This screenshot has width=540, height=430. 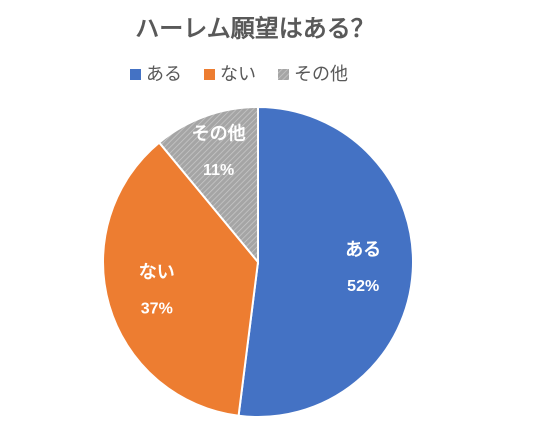 What do you see at coordinates (363, 286) in the screenshot?
I see `data-label-value: 52%` at bounding box center [363, 286].